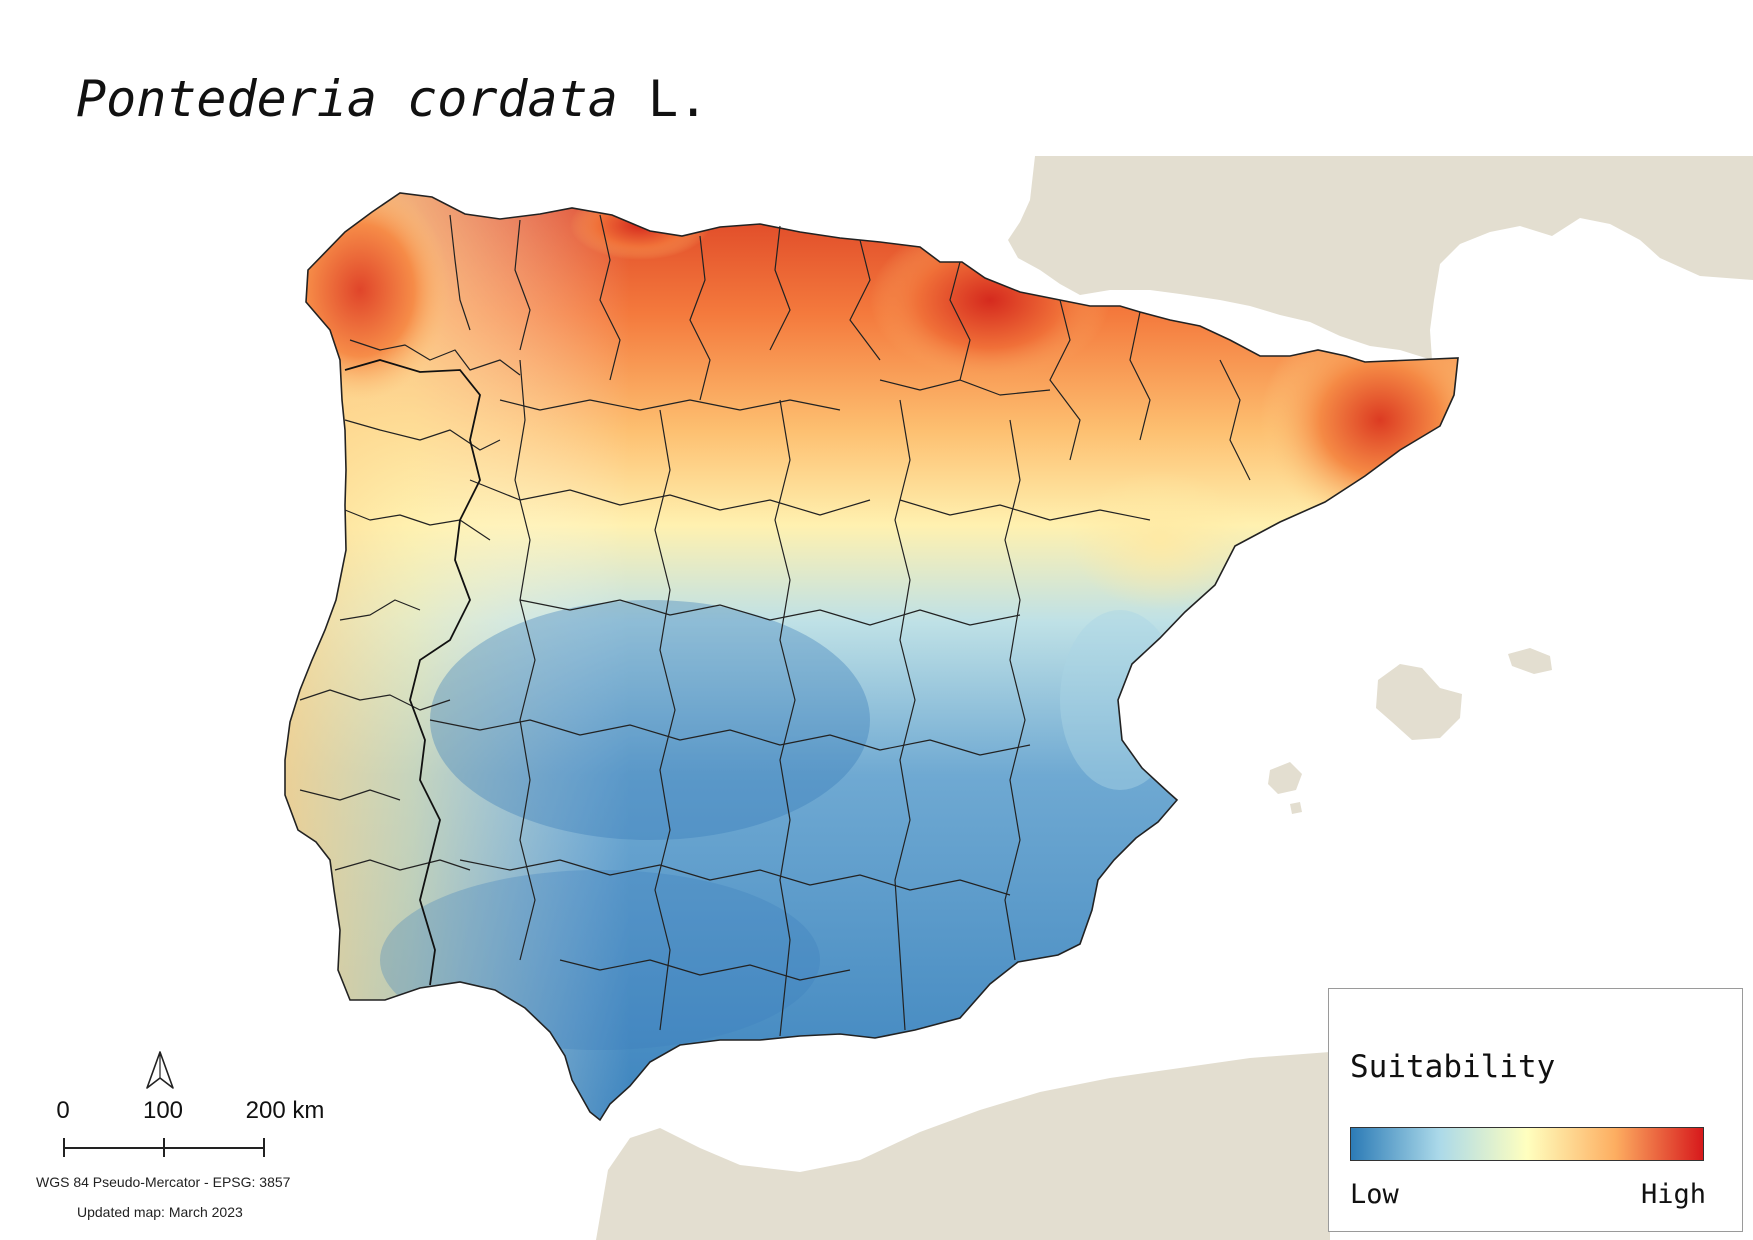  What do you see at coordinates (963, 1146) in the screenshot?
I see `africa-landmass` at bounding box center [963, 1146].